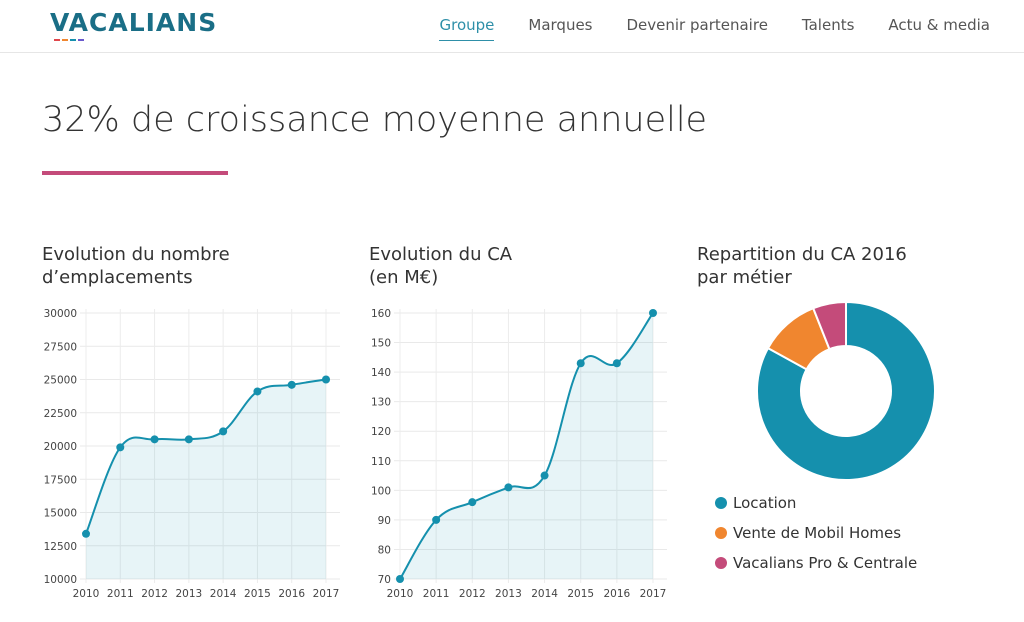 This screenshot has height=622, width=1024. What do you see at coordinates (381, 462) in the screenshot?
I see `chart2-ytick-label: 110` at bounding box center [381, 462].